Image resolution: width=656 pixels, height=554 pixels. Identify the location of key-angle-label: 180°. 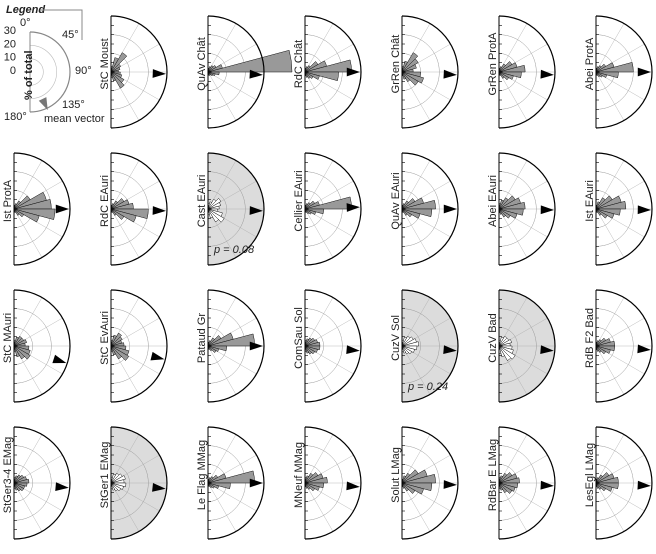
(15, 117).